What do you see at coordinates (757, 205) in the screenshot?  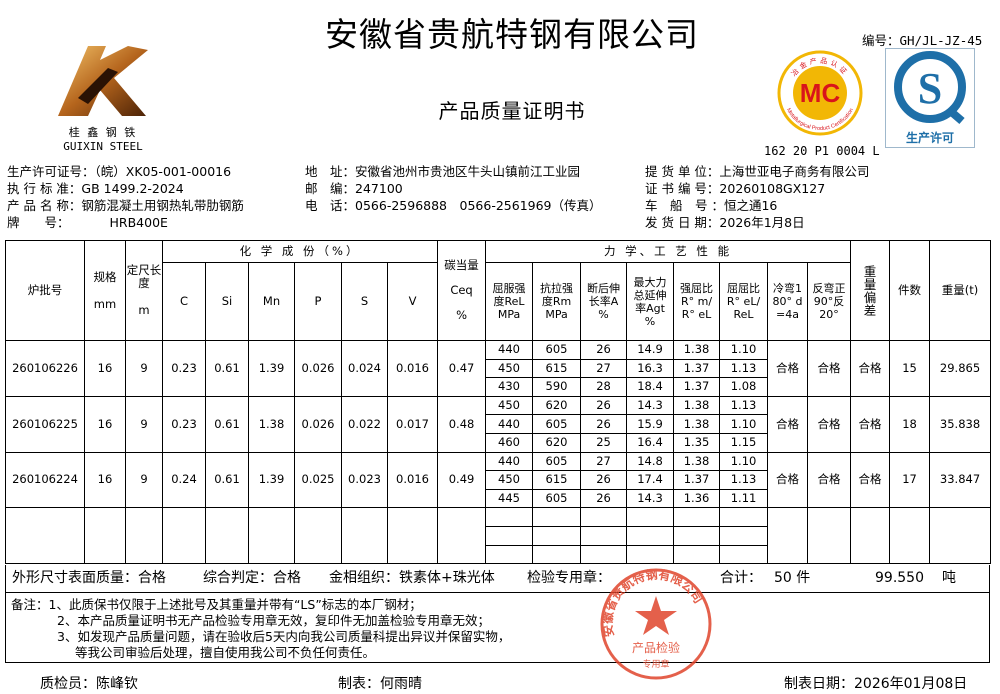 I see `info-line: 车 船 号 ：恒之通16` at bounding box center [757, 205].